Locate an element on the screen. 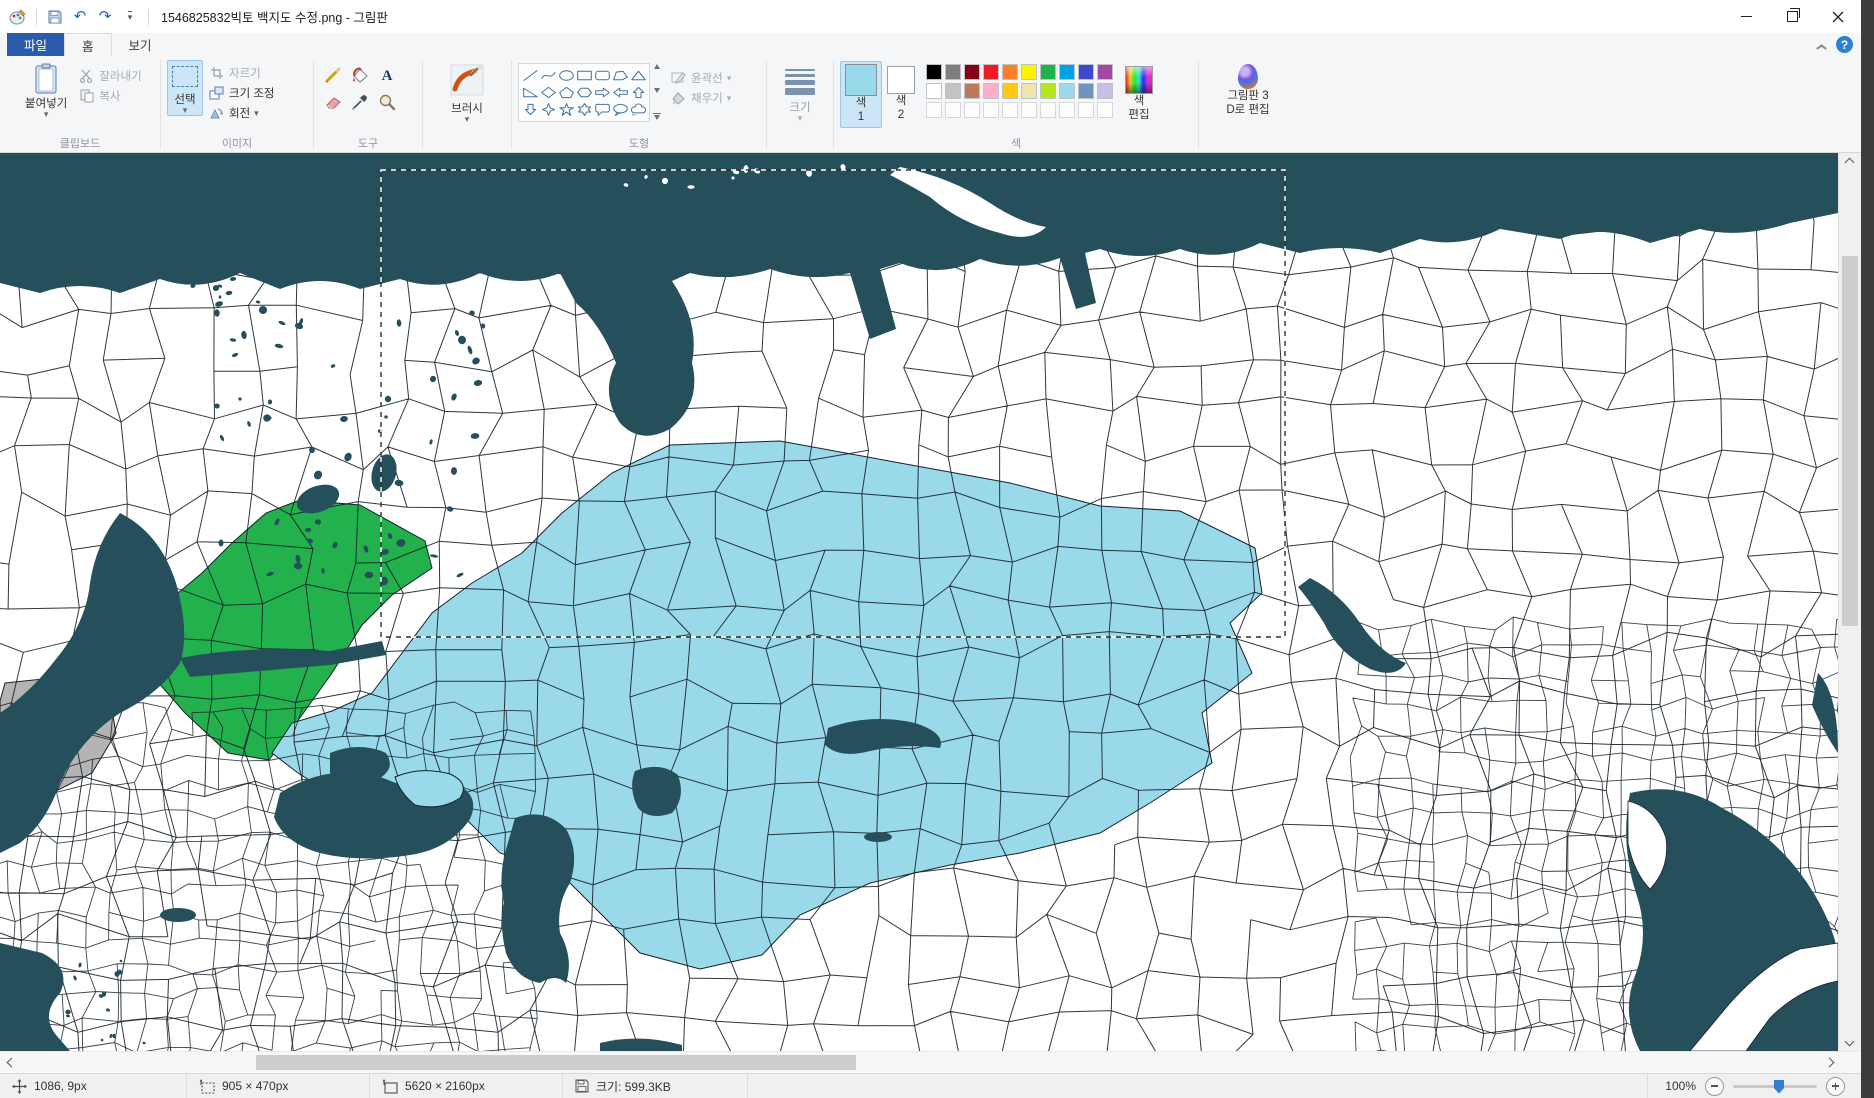 The height and width of the screenshot is (1098, 1874). fill-button: 채우기 ▾ is located at coordinates (700, 98).